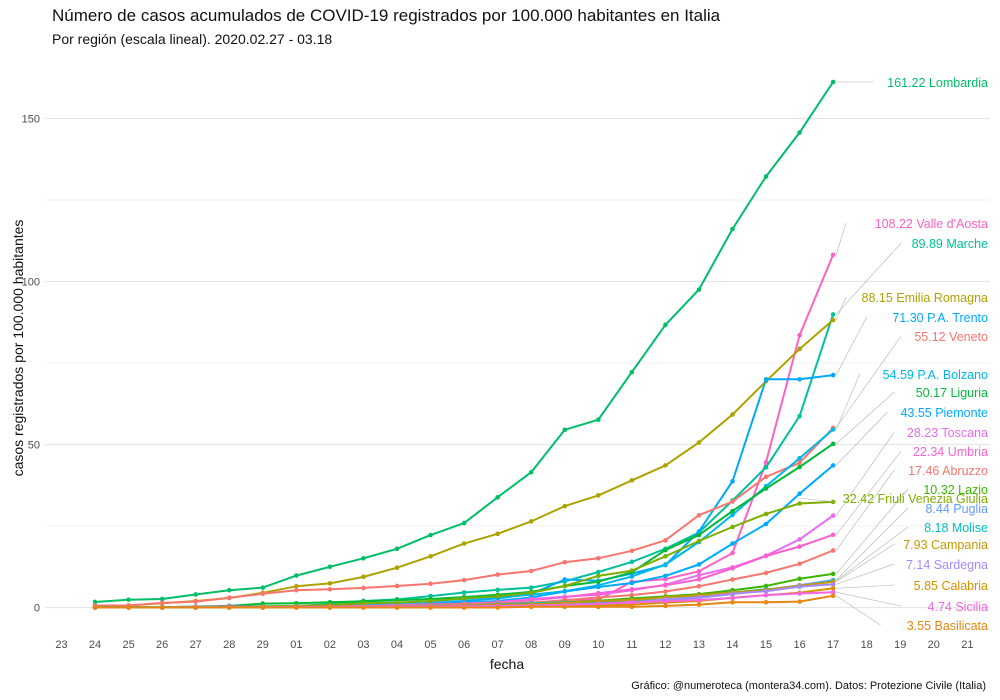  What do you see at coordinates (631, 645) in the screenshot?
I see `x-tick-label: 11` at bounding box center [631, 645].